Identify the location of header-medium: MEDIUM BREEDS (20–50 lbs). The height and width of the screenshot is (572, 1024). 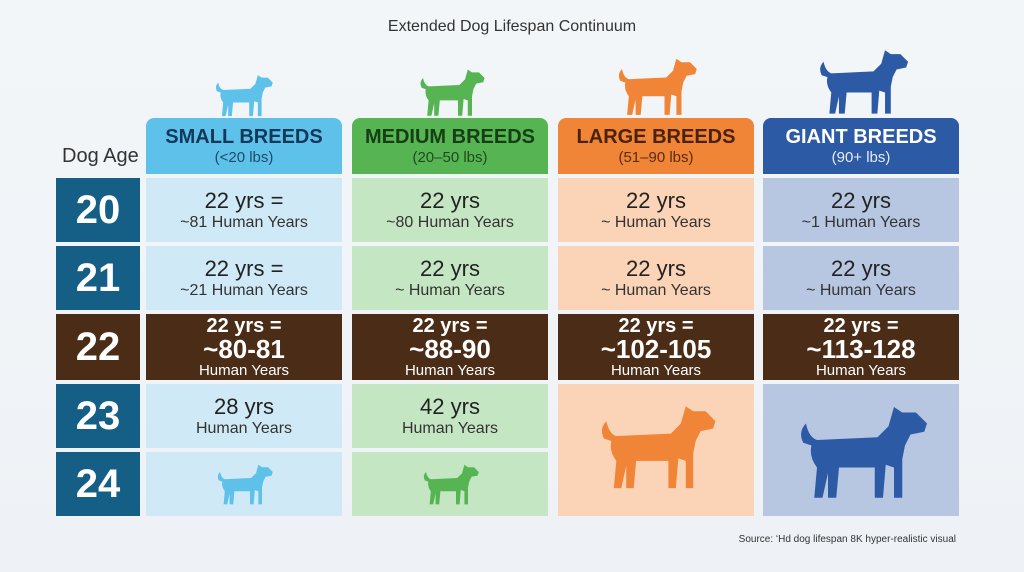
(450, 146).